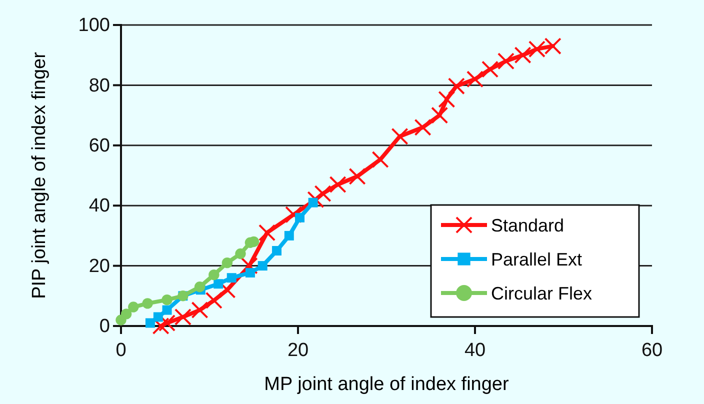 This screenshot has width=704, height=404. Describe the element at coordinates (475, 350) in the screenshot. I see `x-tick-label: 40` at that location.